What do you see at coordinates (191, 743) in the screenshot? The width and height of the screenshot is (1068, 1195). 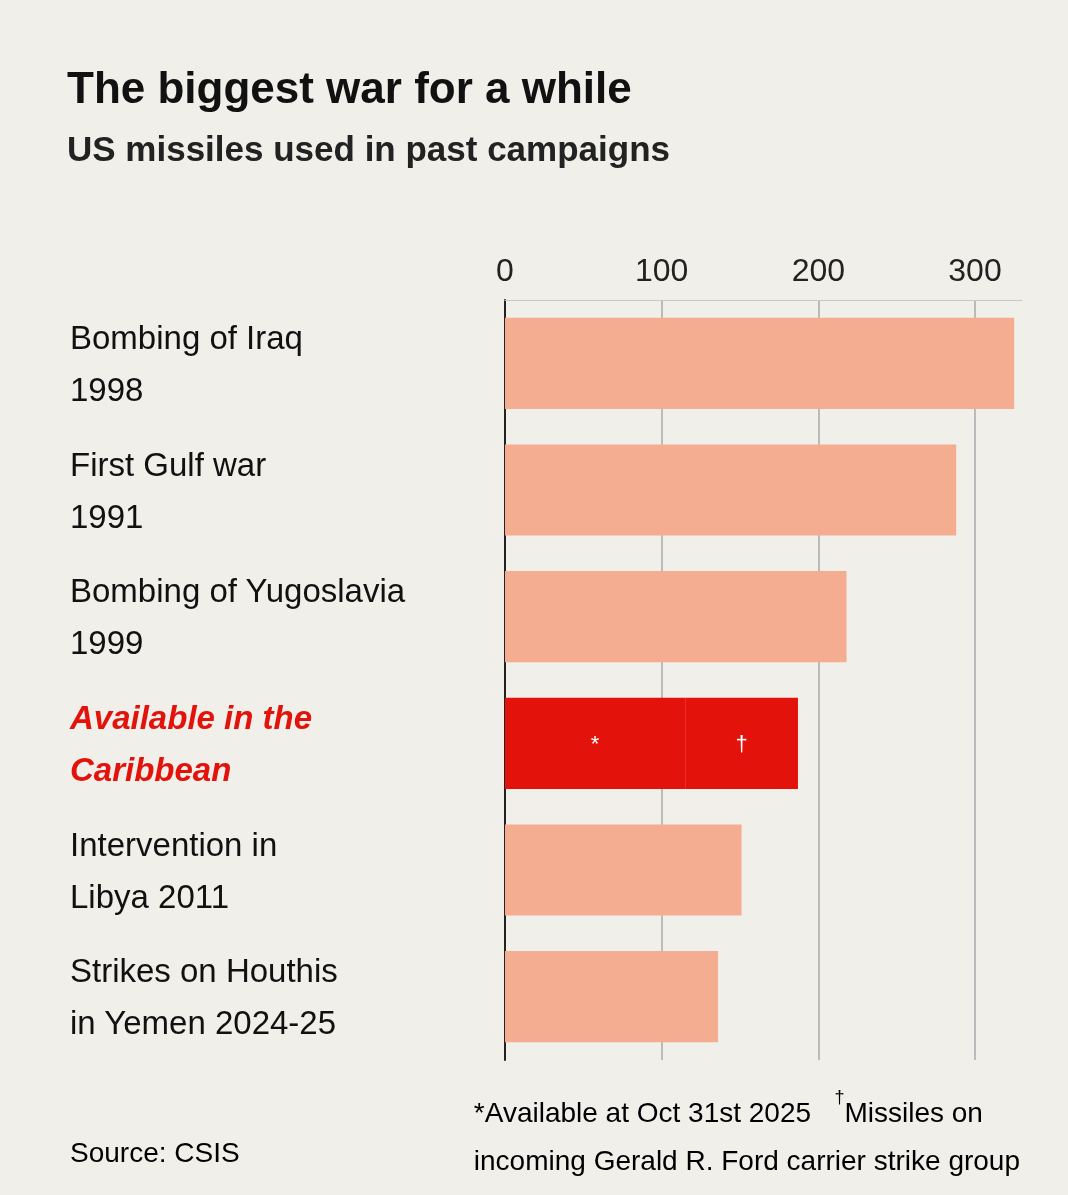 I see `y-tick-label: Available in the Caribbean` at bounding box center [191, 743].